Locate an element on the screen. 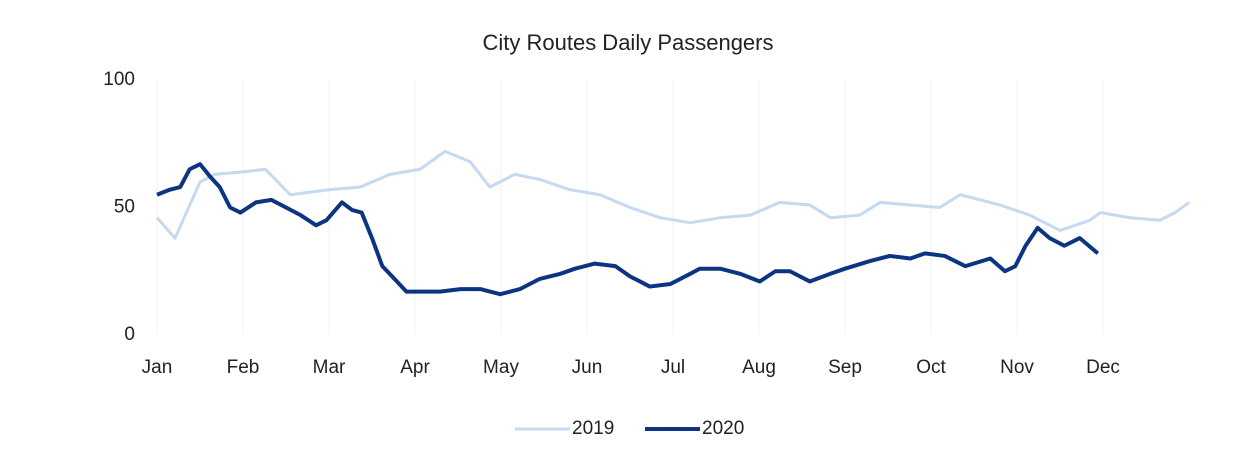 This screenshot has width=1241, height=465. x-tick-label: May is located at coordinates (501, 367).